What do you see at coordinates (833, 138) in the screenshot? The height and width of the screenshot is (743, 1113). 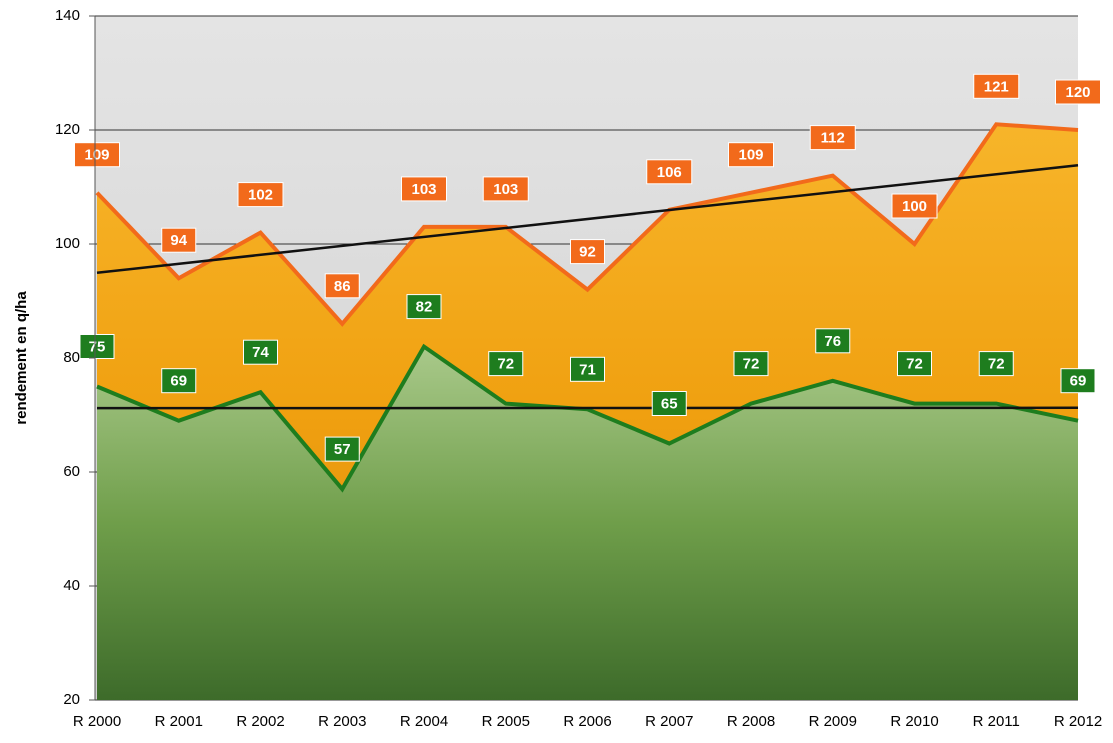 I see `data-label: 112` at bounding box center [833, 138].